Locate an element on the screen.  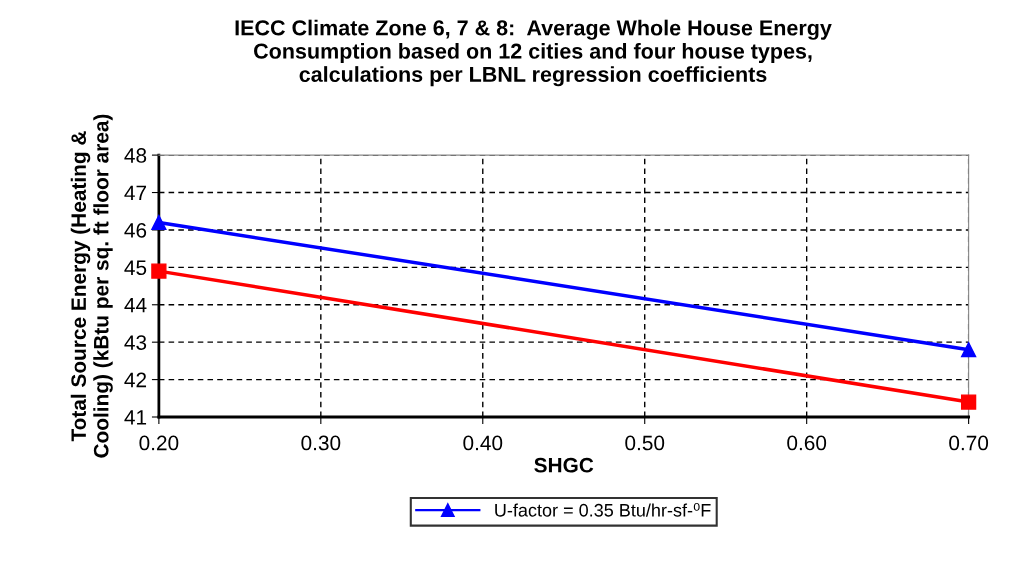
x-tick-label: 0.70 is located at coordinates (969, 443).